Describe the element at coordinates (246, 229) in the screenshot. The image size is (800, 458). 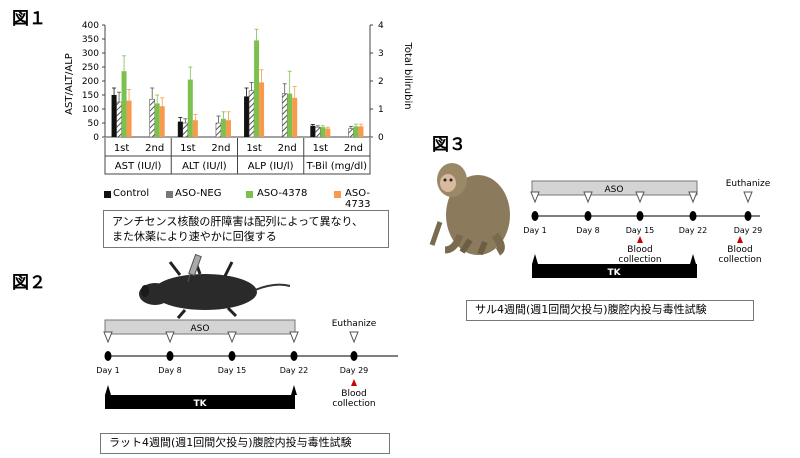
I see `fig1-caption: アンチセンス核酸の肝障害は配列によって異なり、 また休薬により速やかに回復する` at that location.